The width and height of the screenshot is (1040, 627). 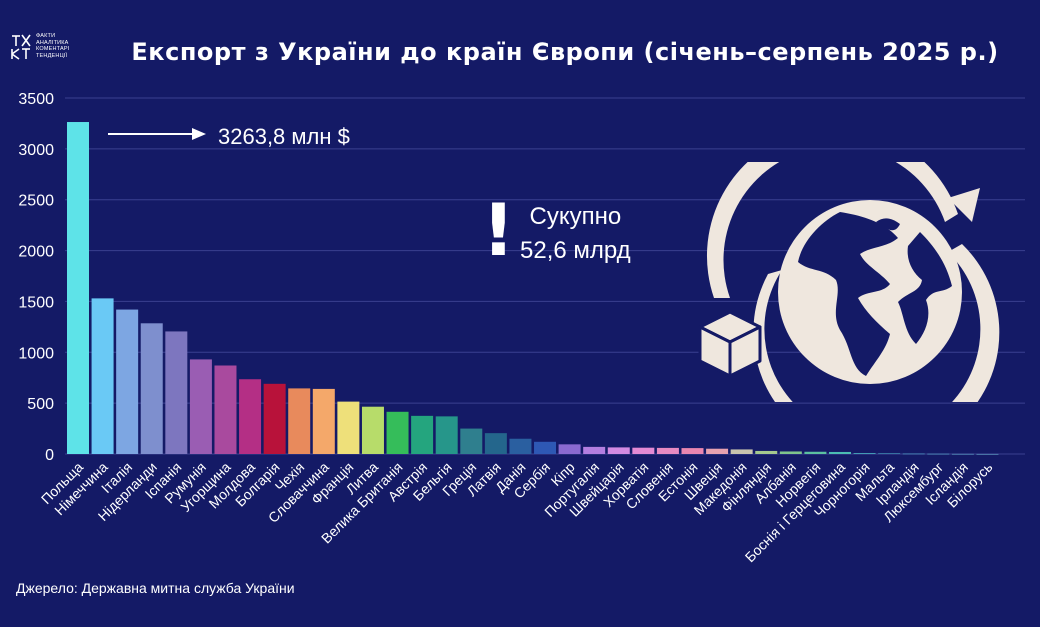 What do you see at coordinates (498, 230) in the screenshot?
I see `exclamation-mark: !` at bounding box center [498, 230].